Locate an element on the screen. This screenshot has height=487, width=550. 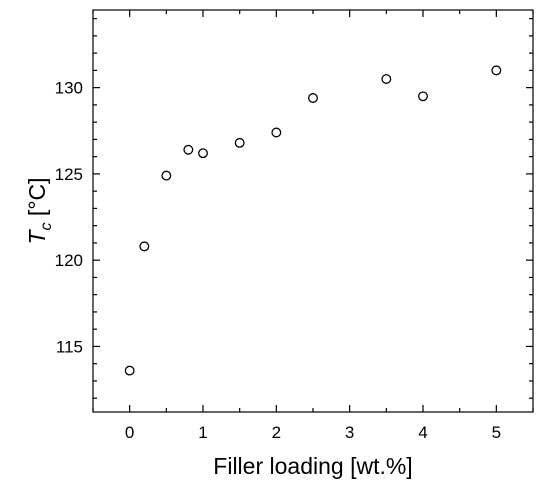
y-axis-label-subscript: c is located at coordinates (46, 226).